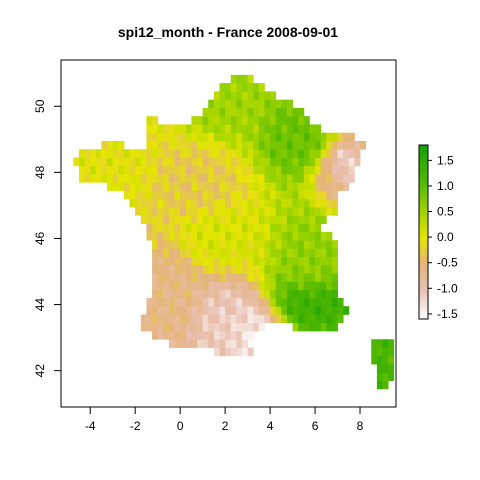 The height and width of the screenshot is (480, 480). Describe the element at coordinates (270, 426) in the screenshot. I see `x-tick-label: 4` at that location.